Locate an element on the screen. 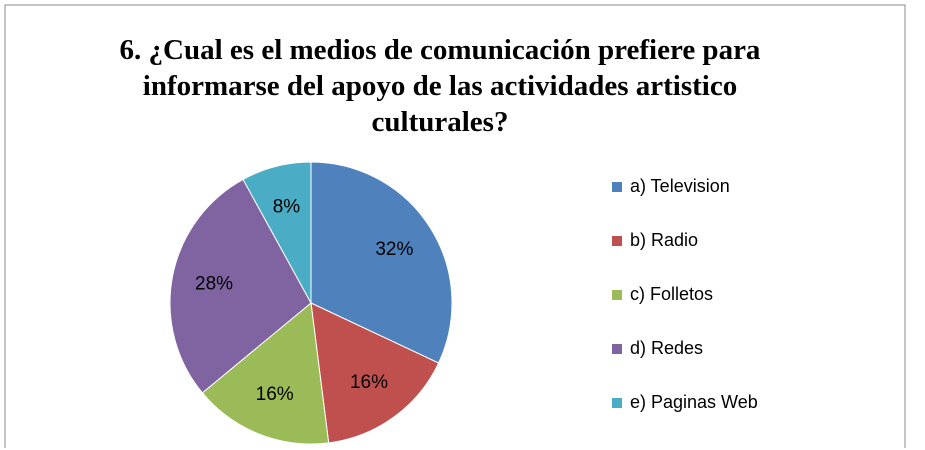  data-label: 32% is located at coordinates (394, 249).